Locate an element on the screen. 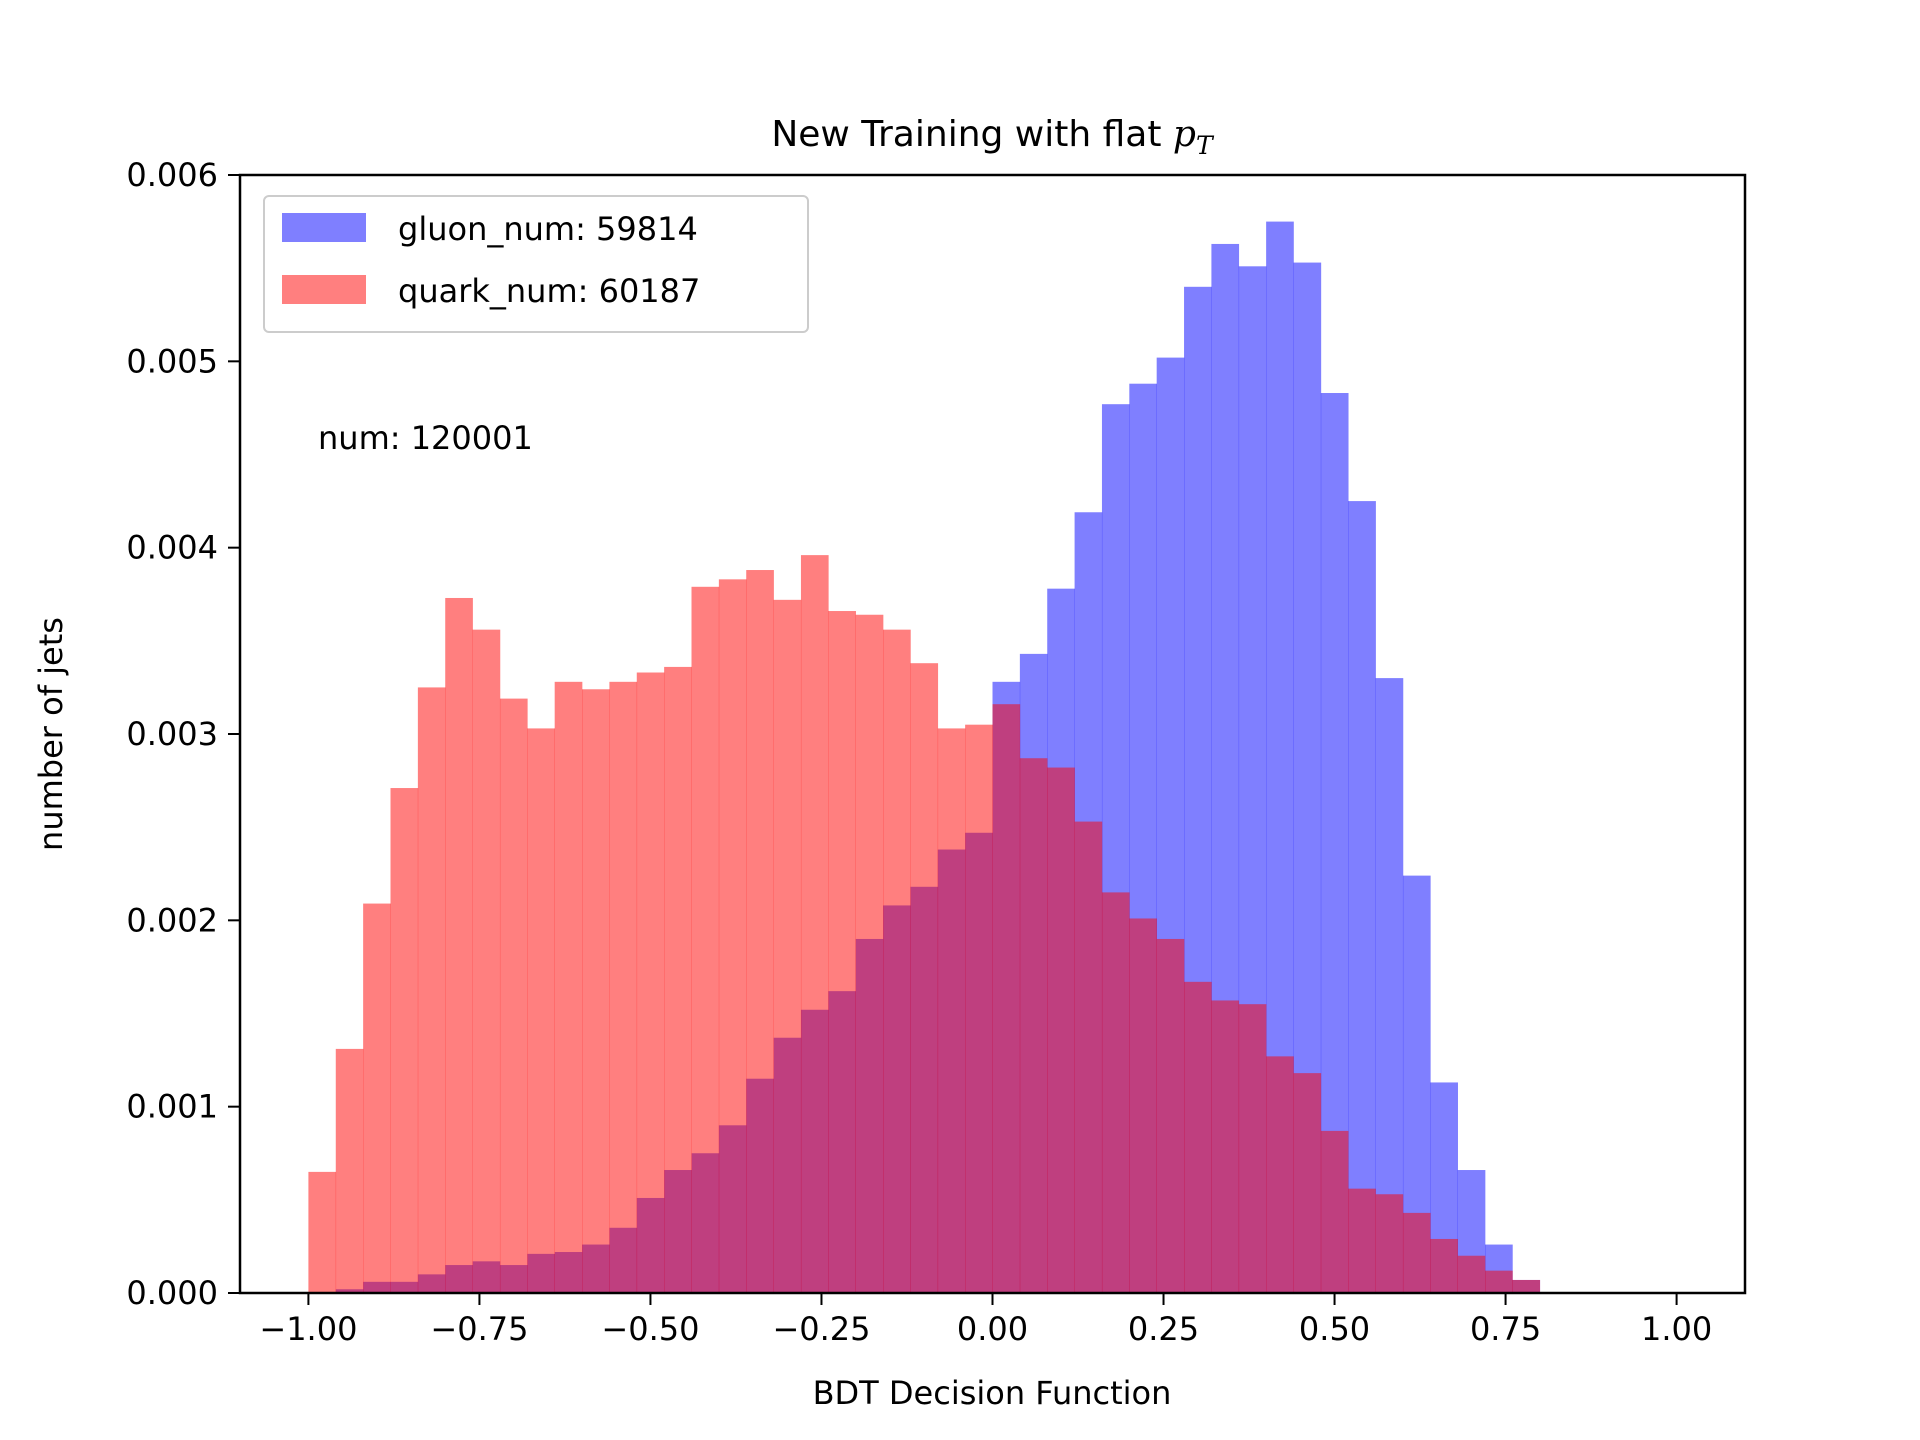  legend-swatch-quark is located at coordinates (324, 289).